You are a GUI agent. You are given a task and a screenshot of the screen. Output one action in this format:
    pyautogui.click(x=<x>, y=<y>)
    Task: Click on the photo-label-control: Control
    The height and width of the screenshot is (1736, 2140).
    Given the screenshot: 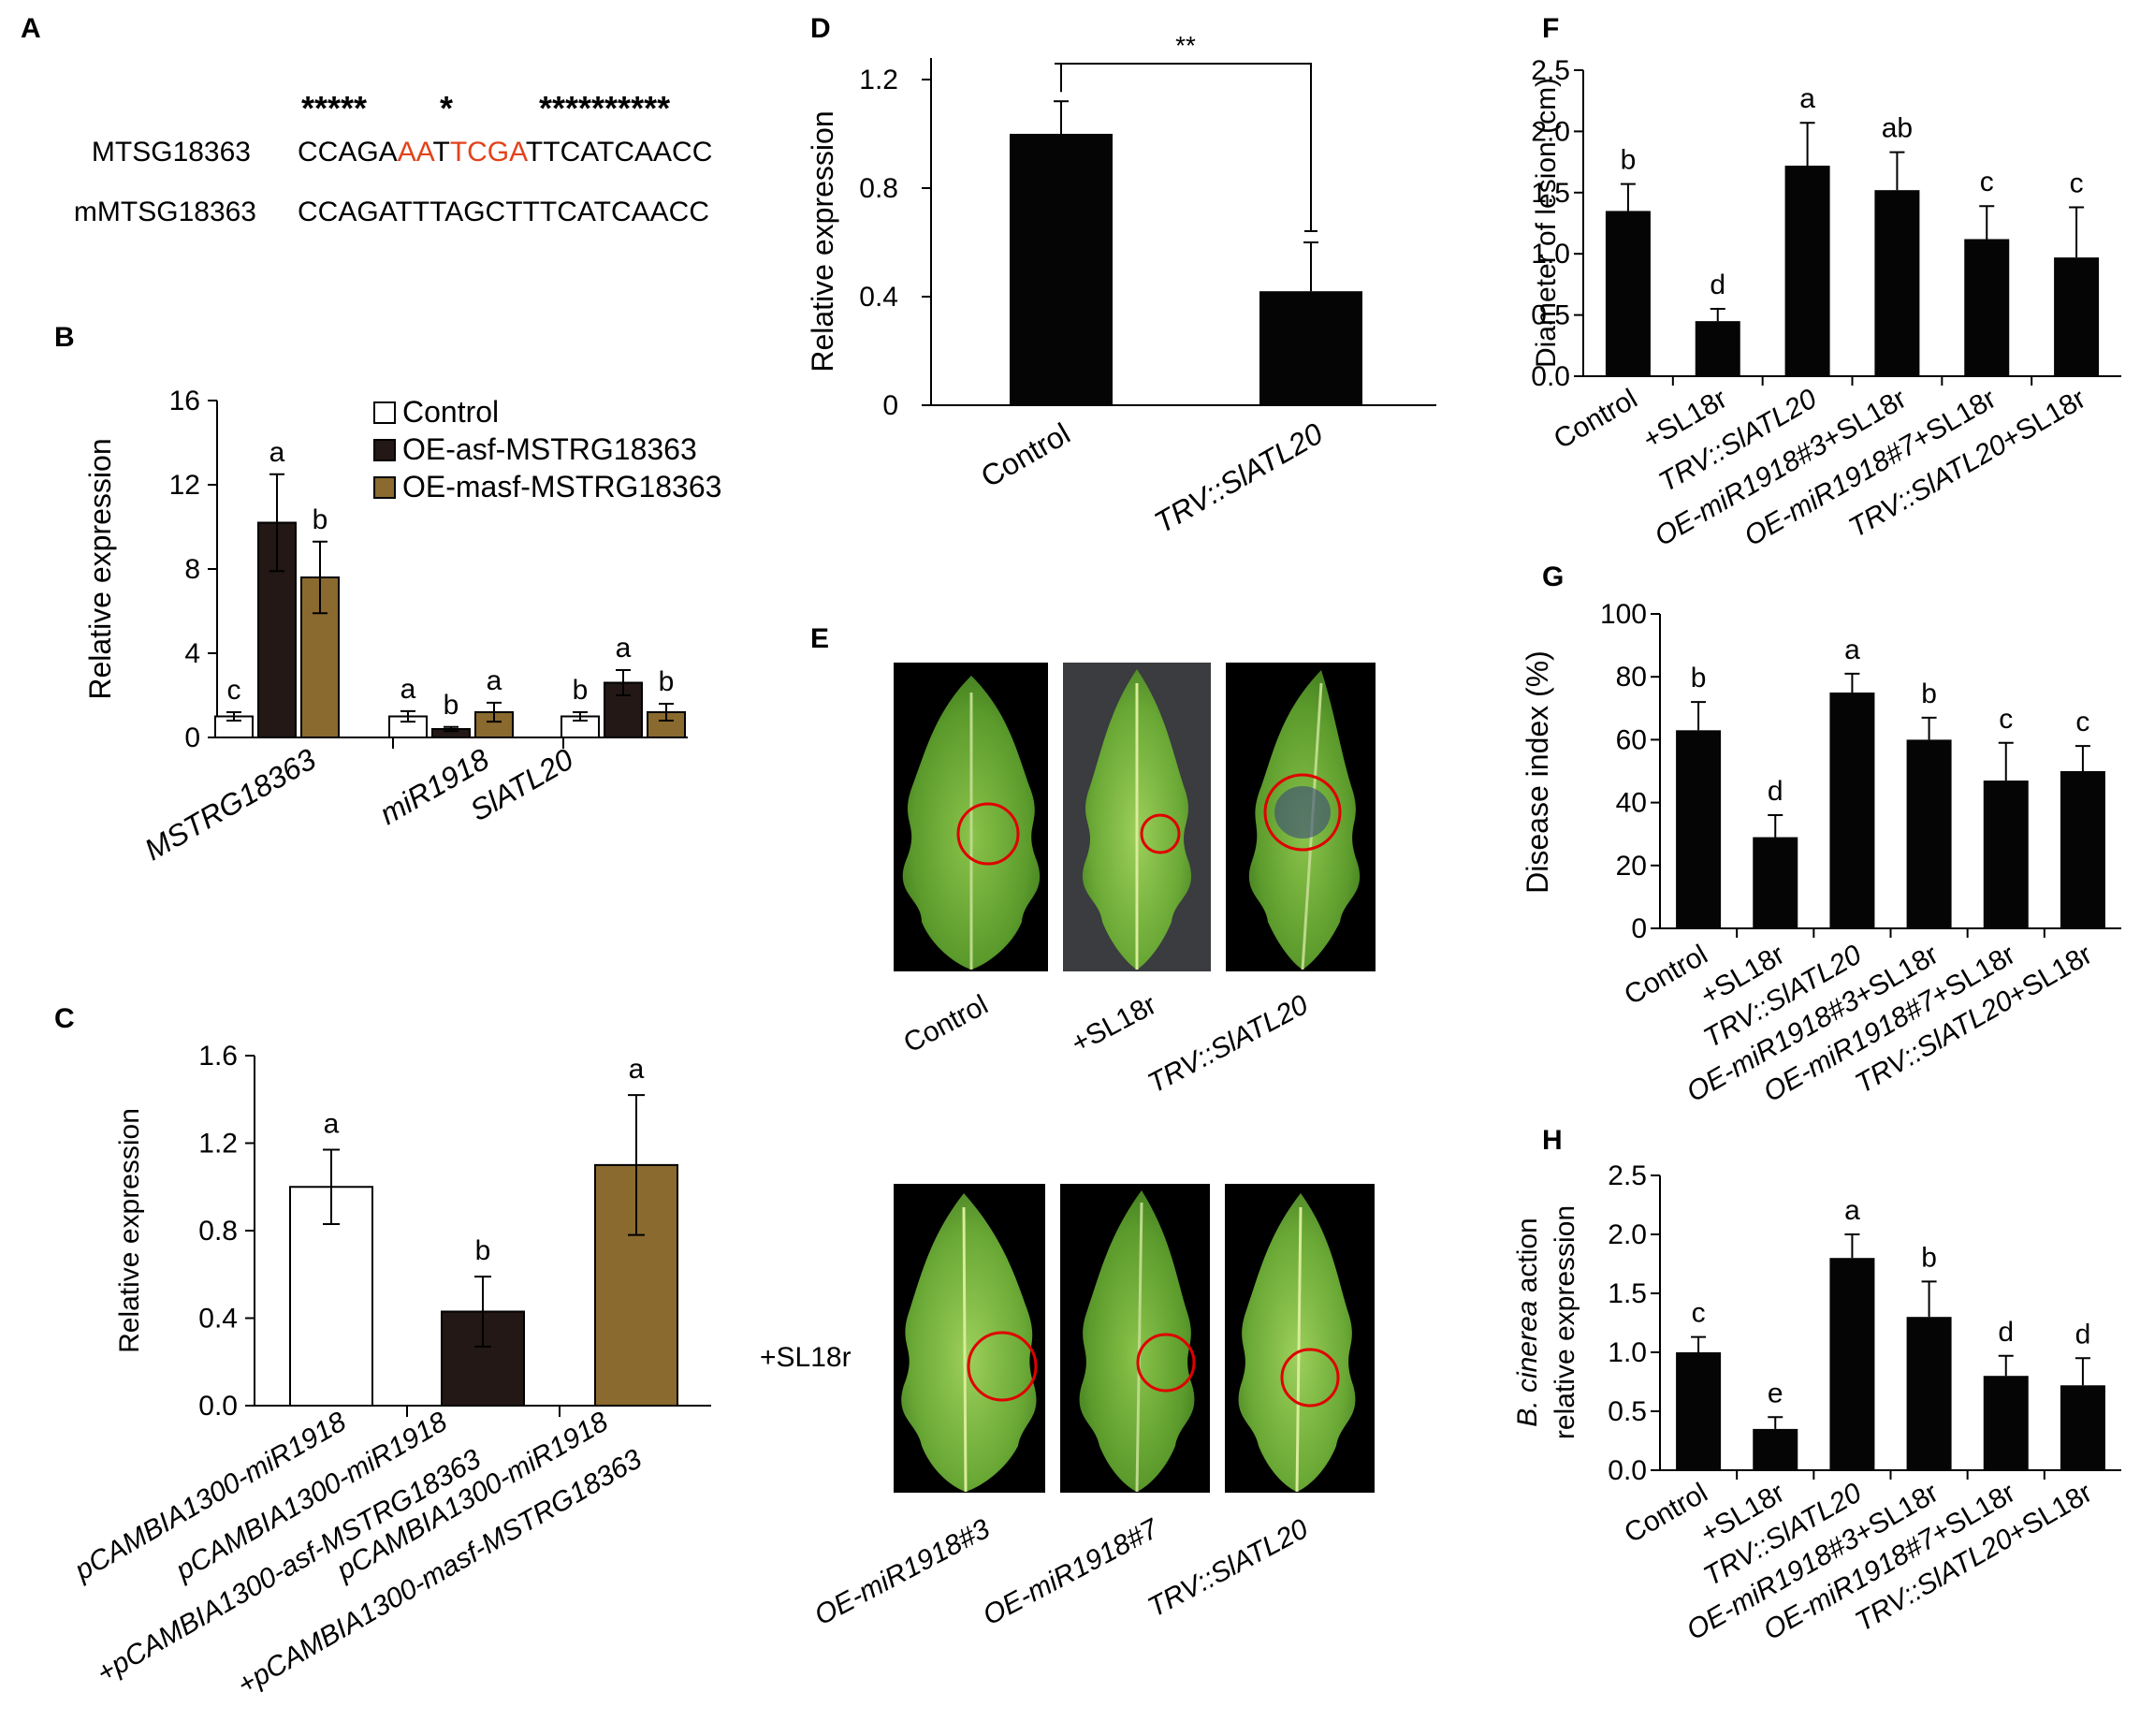 What is the action you would take?
    pyautogui.click(x=945, y=1024)
    